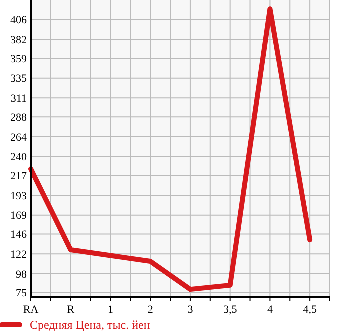 This screenshot has height=335, width=345. I want to click on x-tick-label: 4, so click(270, 310).